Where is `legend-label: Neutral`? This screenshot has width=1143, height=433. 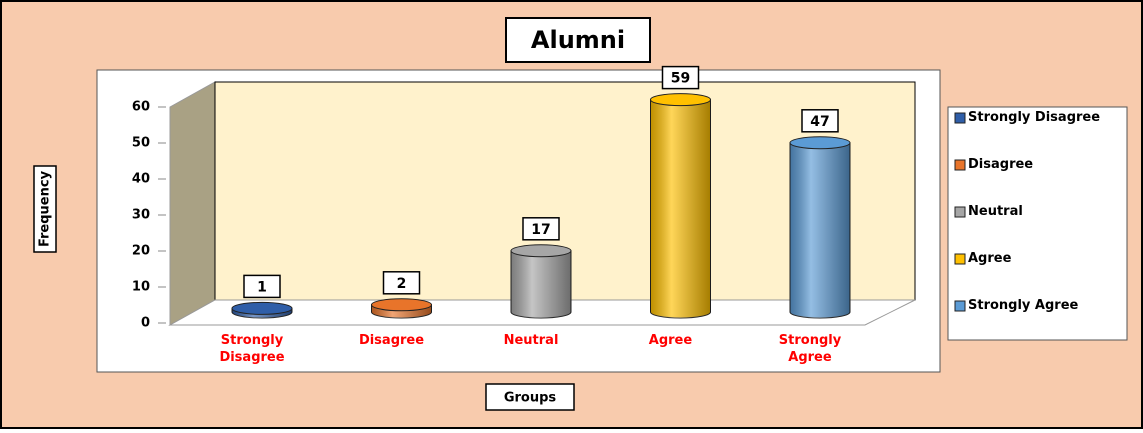 legend-label: Neutral is located at coordinates (995, 211).